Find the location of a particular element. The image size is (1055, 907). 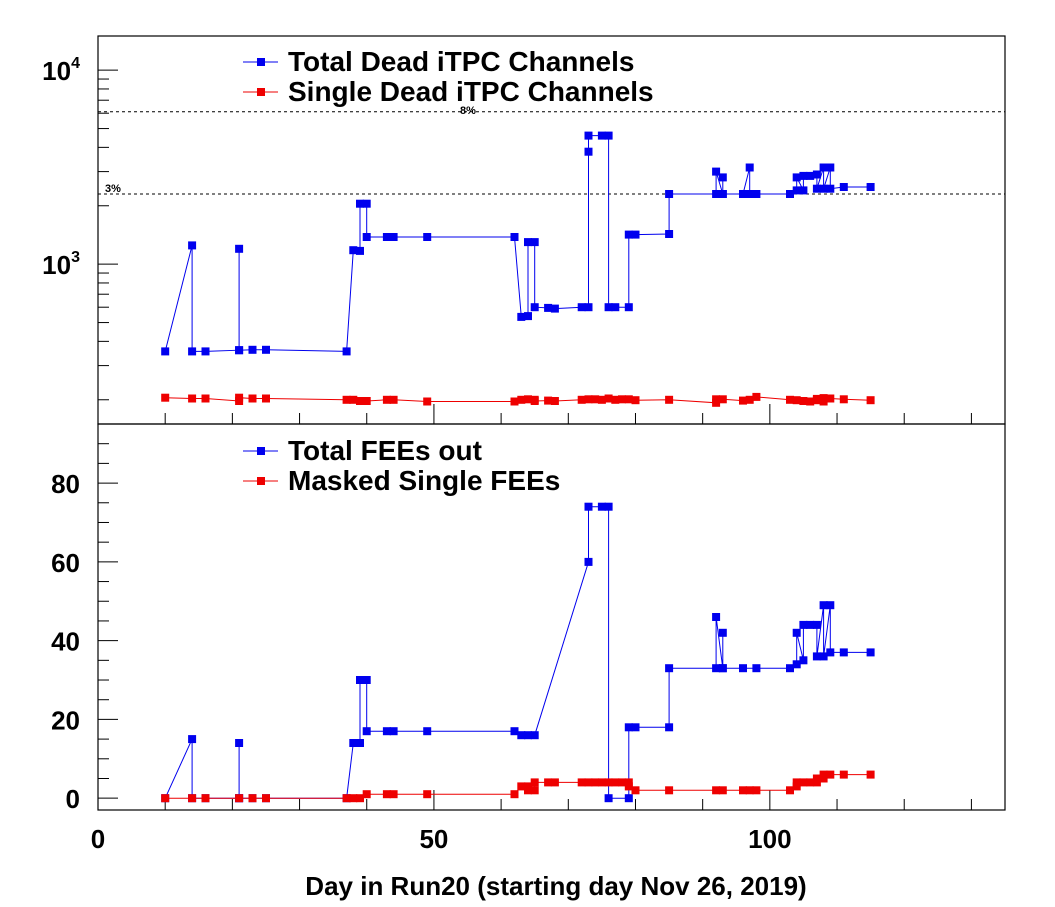

x-tick-label: 50 is located at coordinates (433, 839).